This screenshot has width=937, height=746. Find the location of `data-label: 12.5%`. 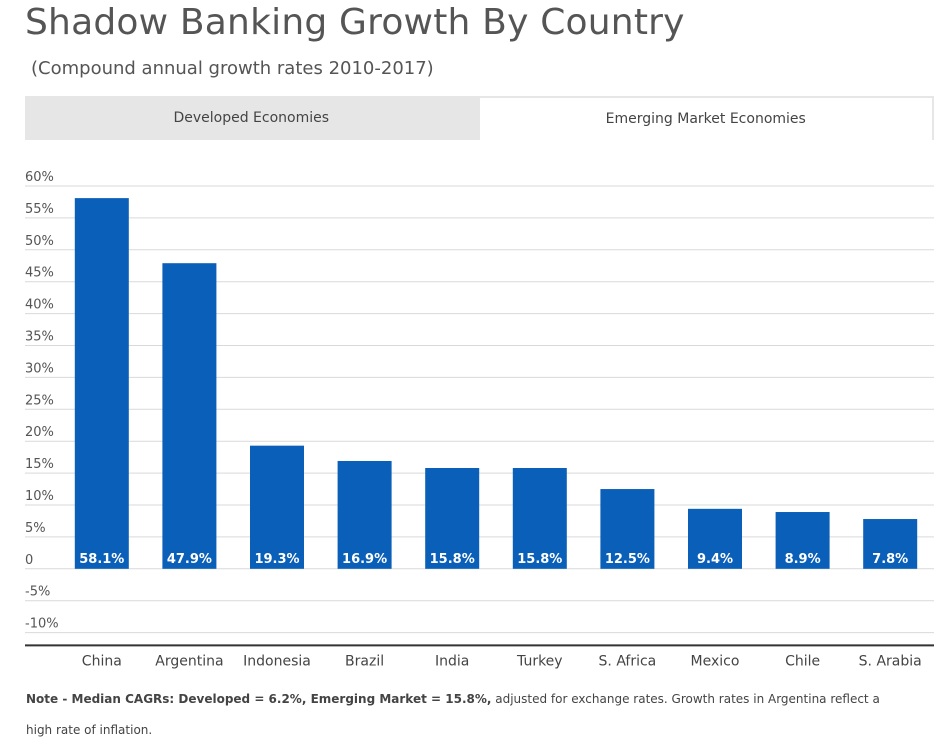

data-label: 12.5% is located at coordinates (627, 559).